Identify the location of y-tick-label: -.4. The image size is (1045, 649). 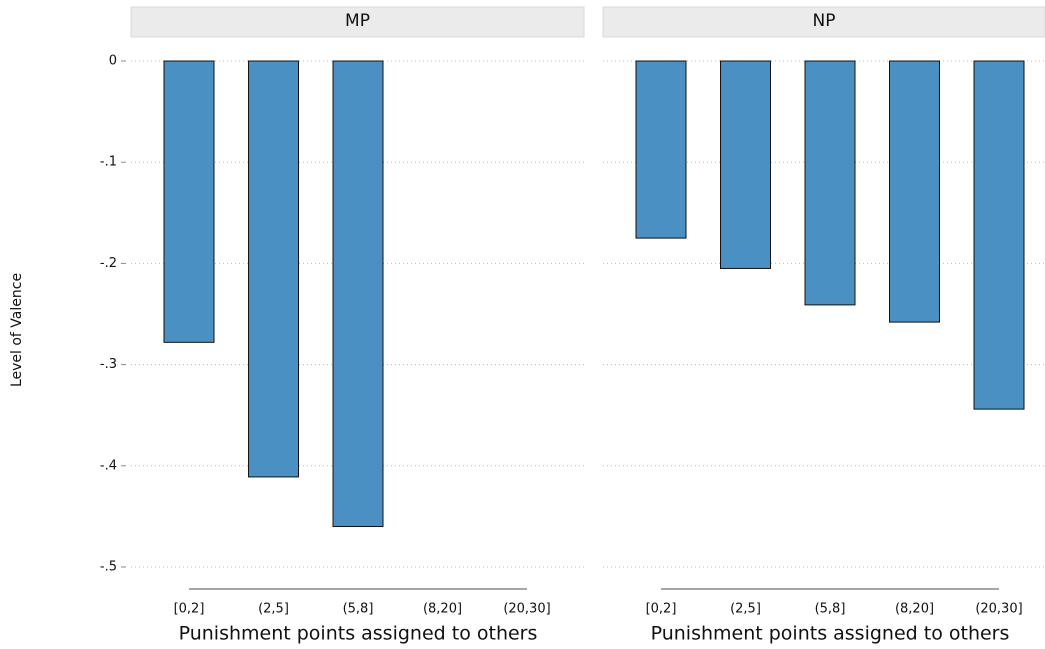
(108, 465).